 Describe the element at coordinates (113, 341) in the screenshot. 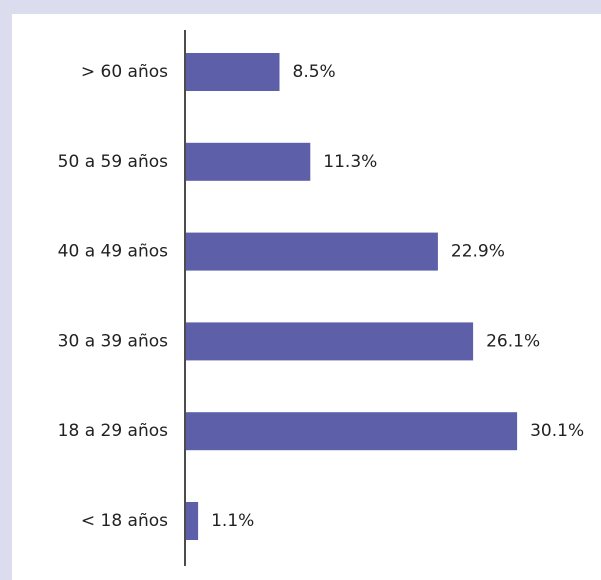

I see `category-label: 30 a 39 años` at that location.